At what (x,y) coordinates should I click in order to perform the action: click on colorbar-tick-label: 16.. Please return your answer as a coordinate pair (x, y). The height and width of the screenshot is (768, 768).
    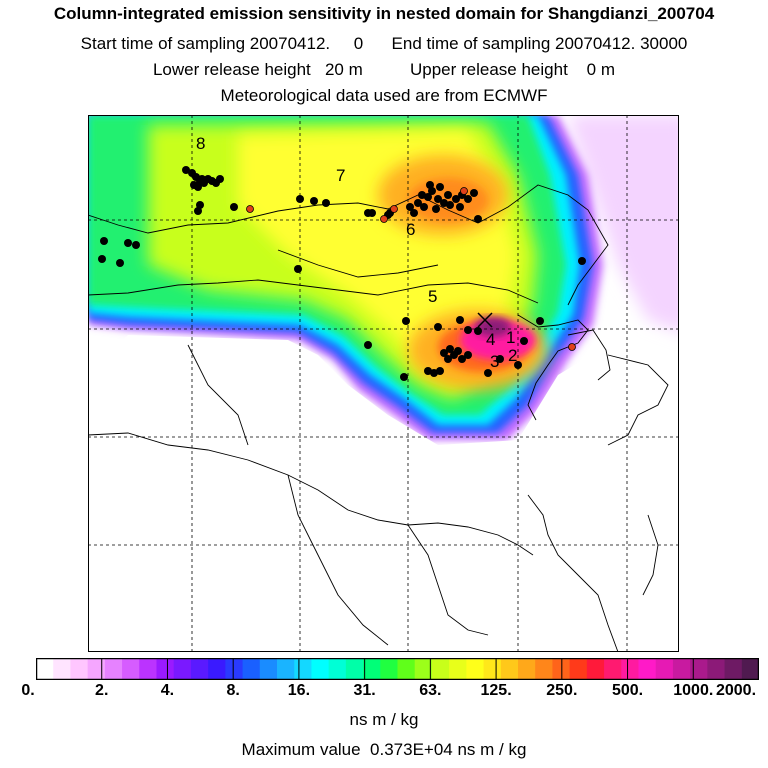
    Looking at the image, I should click on (299, 690).